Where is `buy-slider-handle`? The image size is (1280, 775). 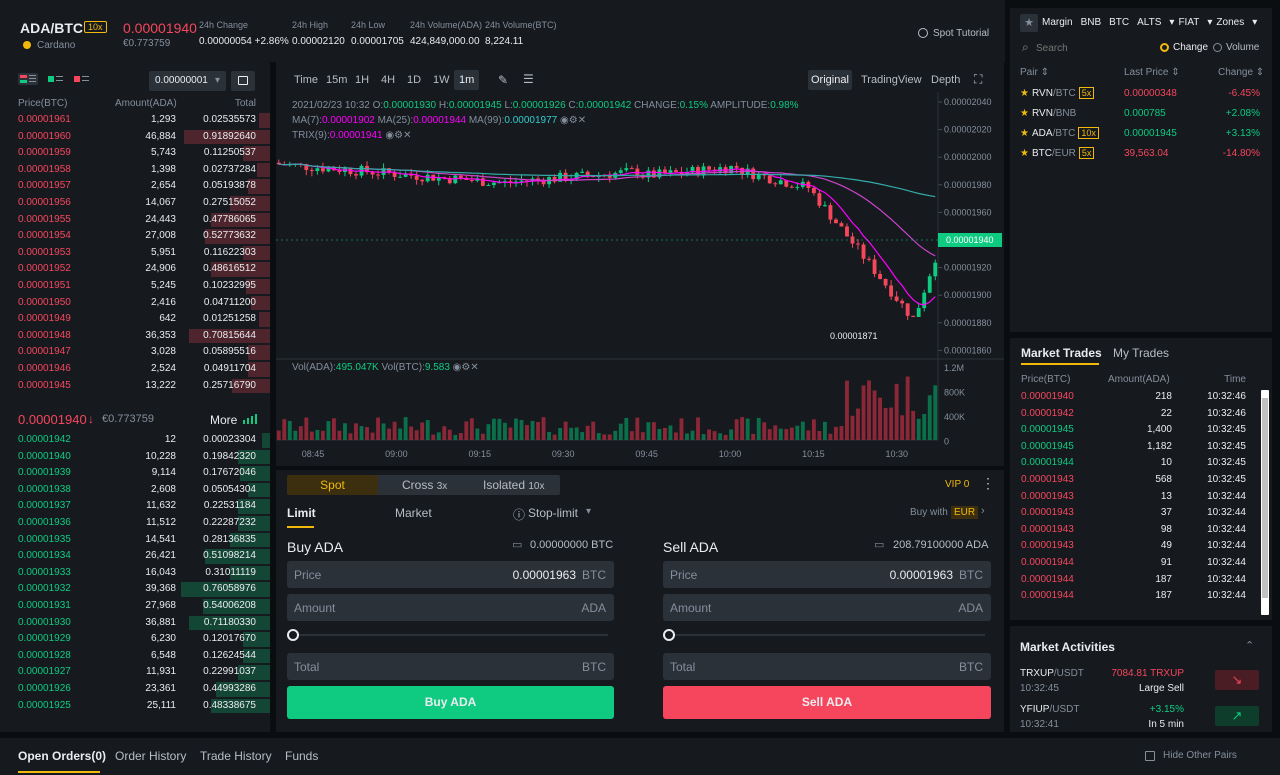 buy-slider-handle is located at coordinates (293, 635).